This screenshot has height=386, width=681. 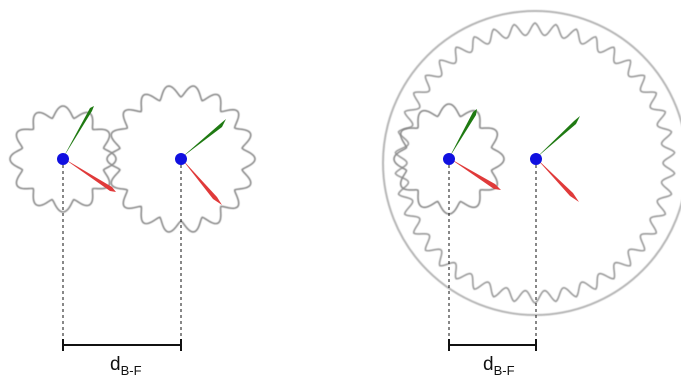 I want to click on small-gear-hands, so click(x=86, y=149).